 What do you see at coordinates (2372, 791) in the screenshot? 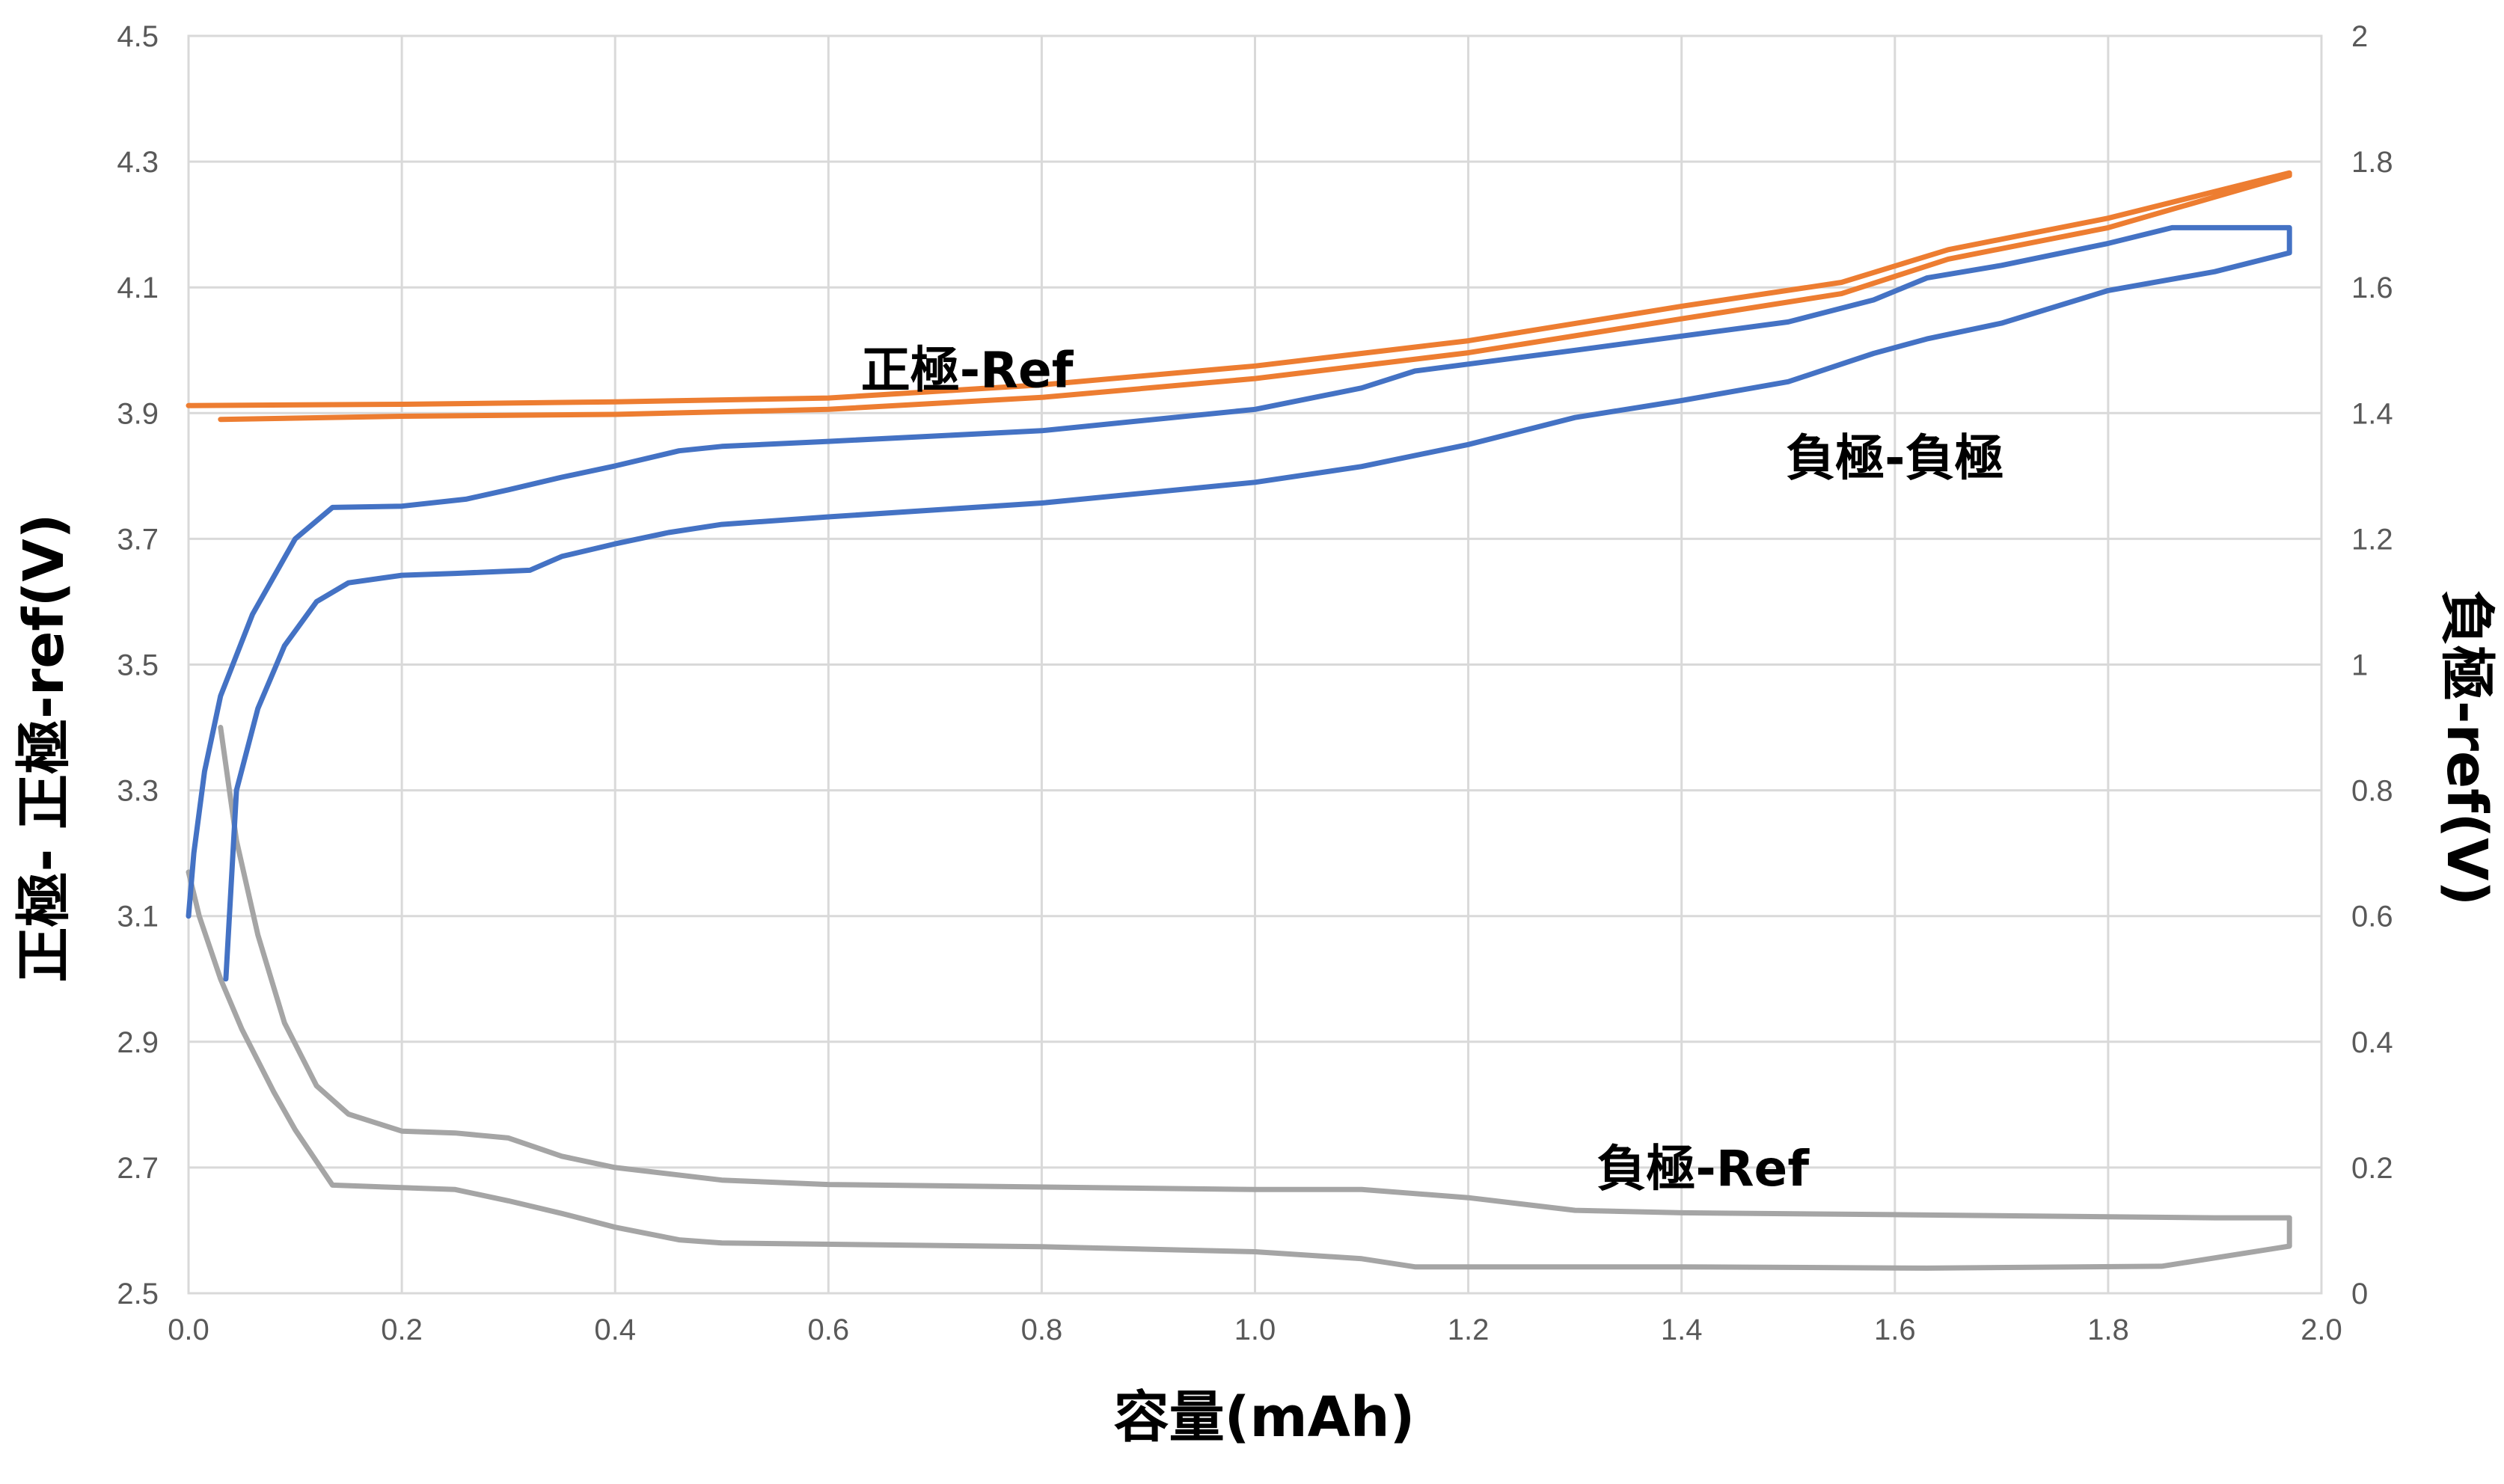
I see `right-tick-label: 0.8` at bounding box center [2372, 791].